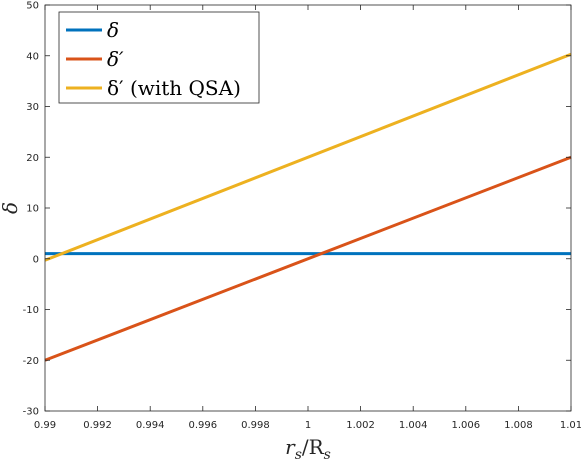 This screenshot has height=461, width=581. What do you see at coordinates (255, 425) in the screenshot?
I see `x-tick-label: 0.998` at bounding box center [255, 425].